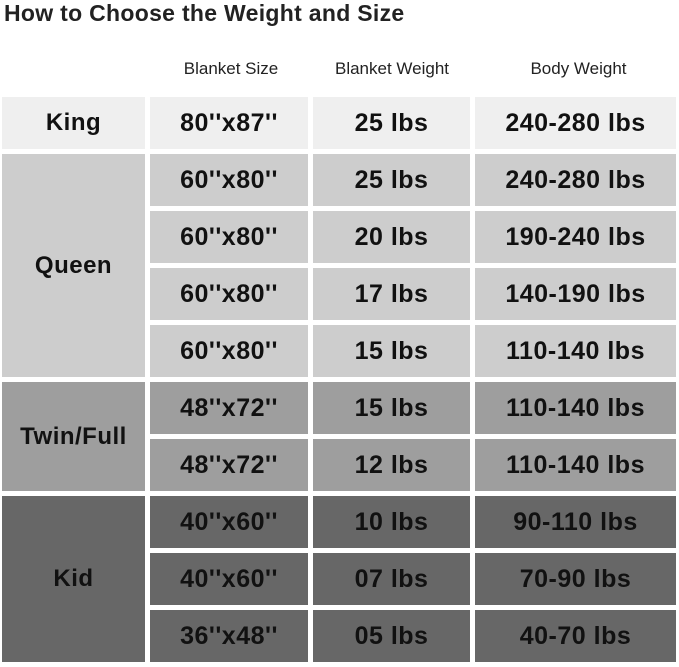 The height and width of the screenshot is (667, 679). What do you see at coordinates (578, 68) in the screenshot?
I see `header-body-weight: Body Weight` at bounding box center [578, 68].